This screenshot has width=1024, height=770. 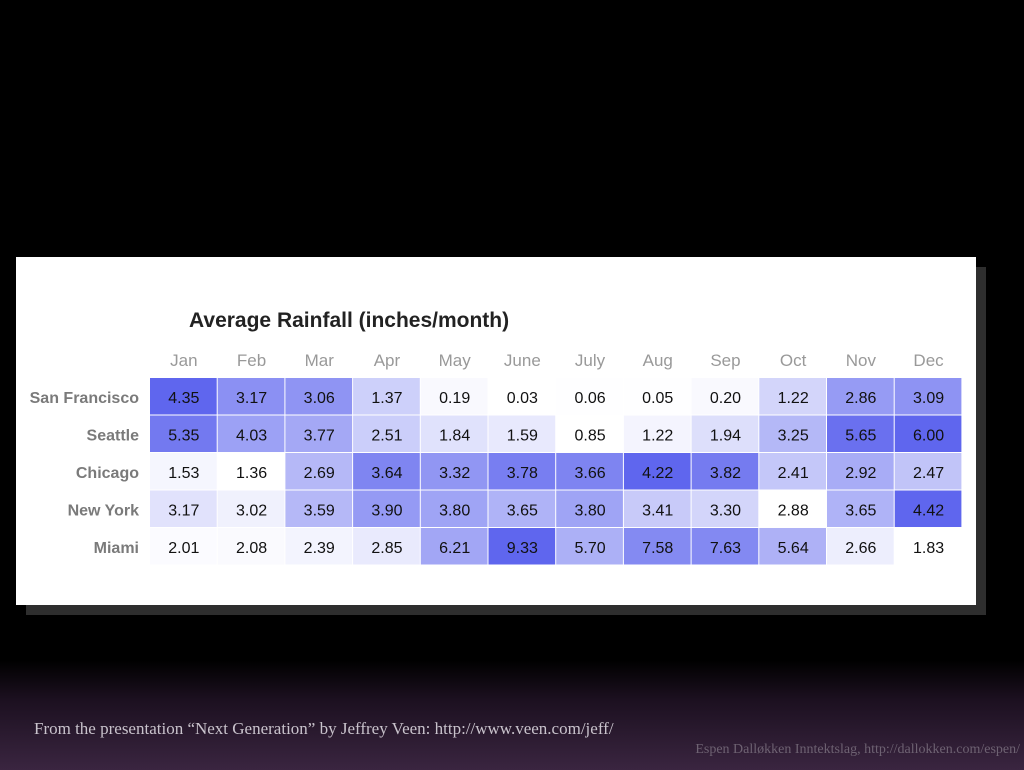 I want to click on row-label-chicago: Chicago, so click(x=107, y=473).